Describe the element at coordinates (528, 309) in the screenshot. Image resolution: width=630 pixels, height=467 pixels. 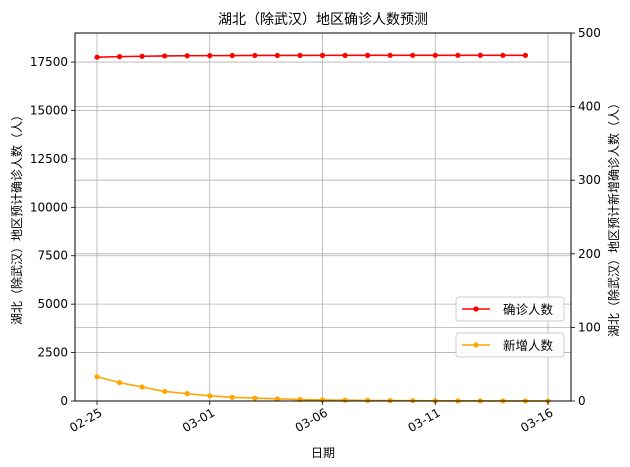
I see `legend-label: 确诊人数` at that location.